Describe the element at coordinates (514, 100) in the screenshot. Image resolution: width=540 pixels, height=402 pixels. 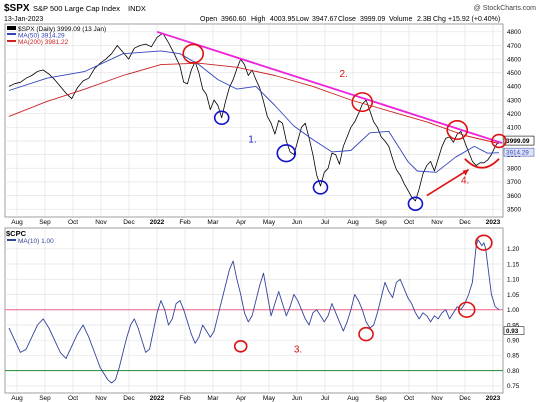
I see `y-tick-label-price: 4300` at that location.